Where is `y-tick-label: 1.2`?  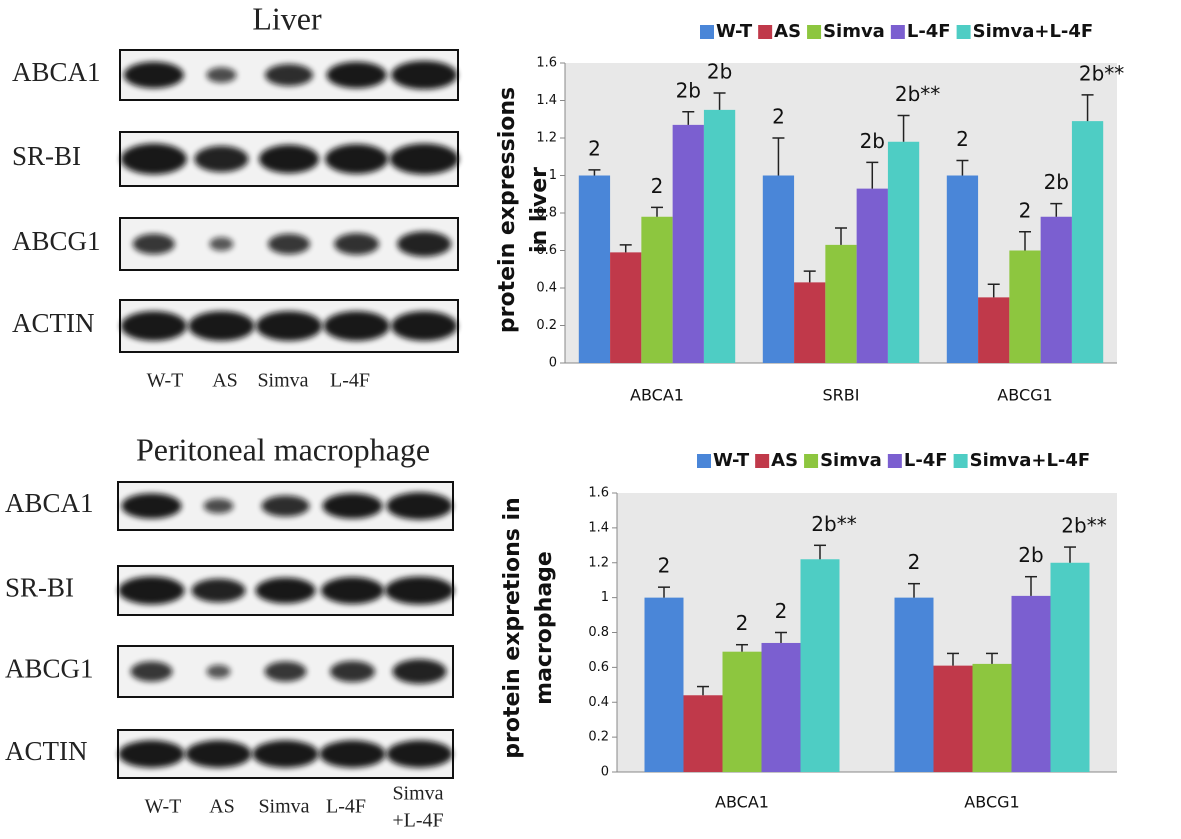
y-tick-label: 1.2 is located at coordinates (598, 562).